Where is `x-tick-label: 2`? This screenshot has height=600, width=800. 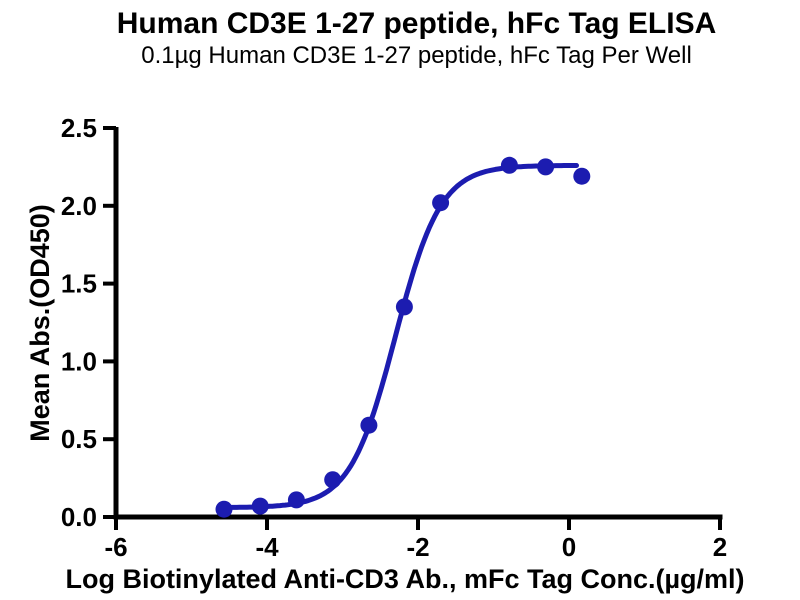
x-tick-label: 2 is located at coordinates (720, 547).